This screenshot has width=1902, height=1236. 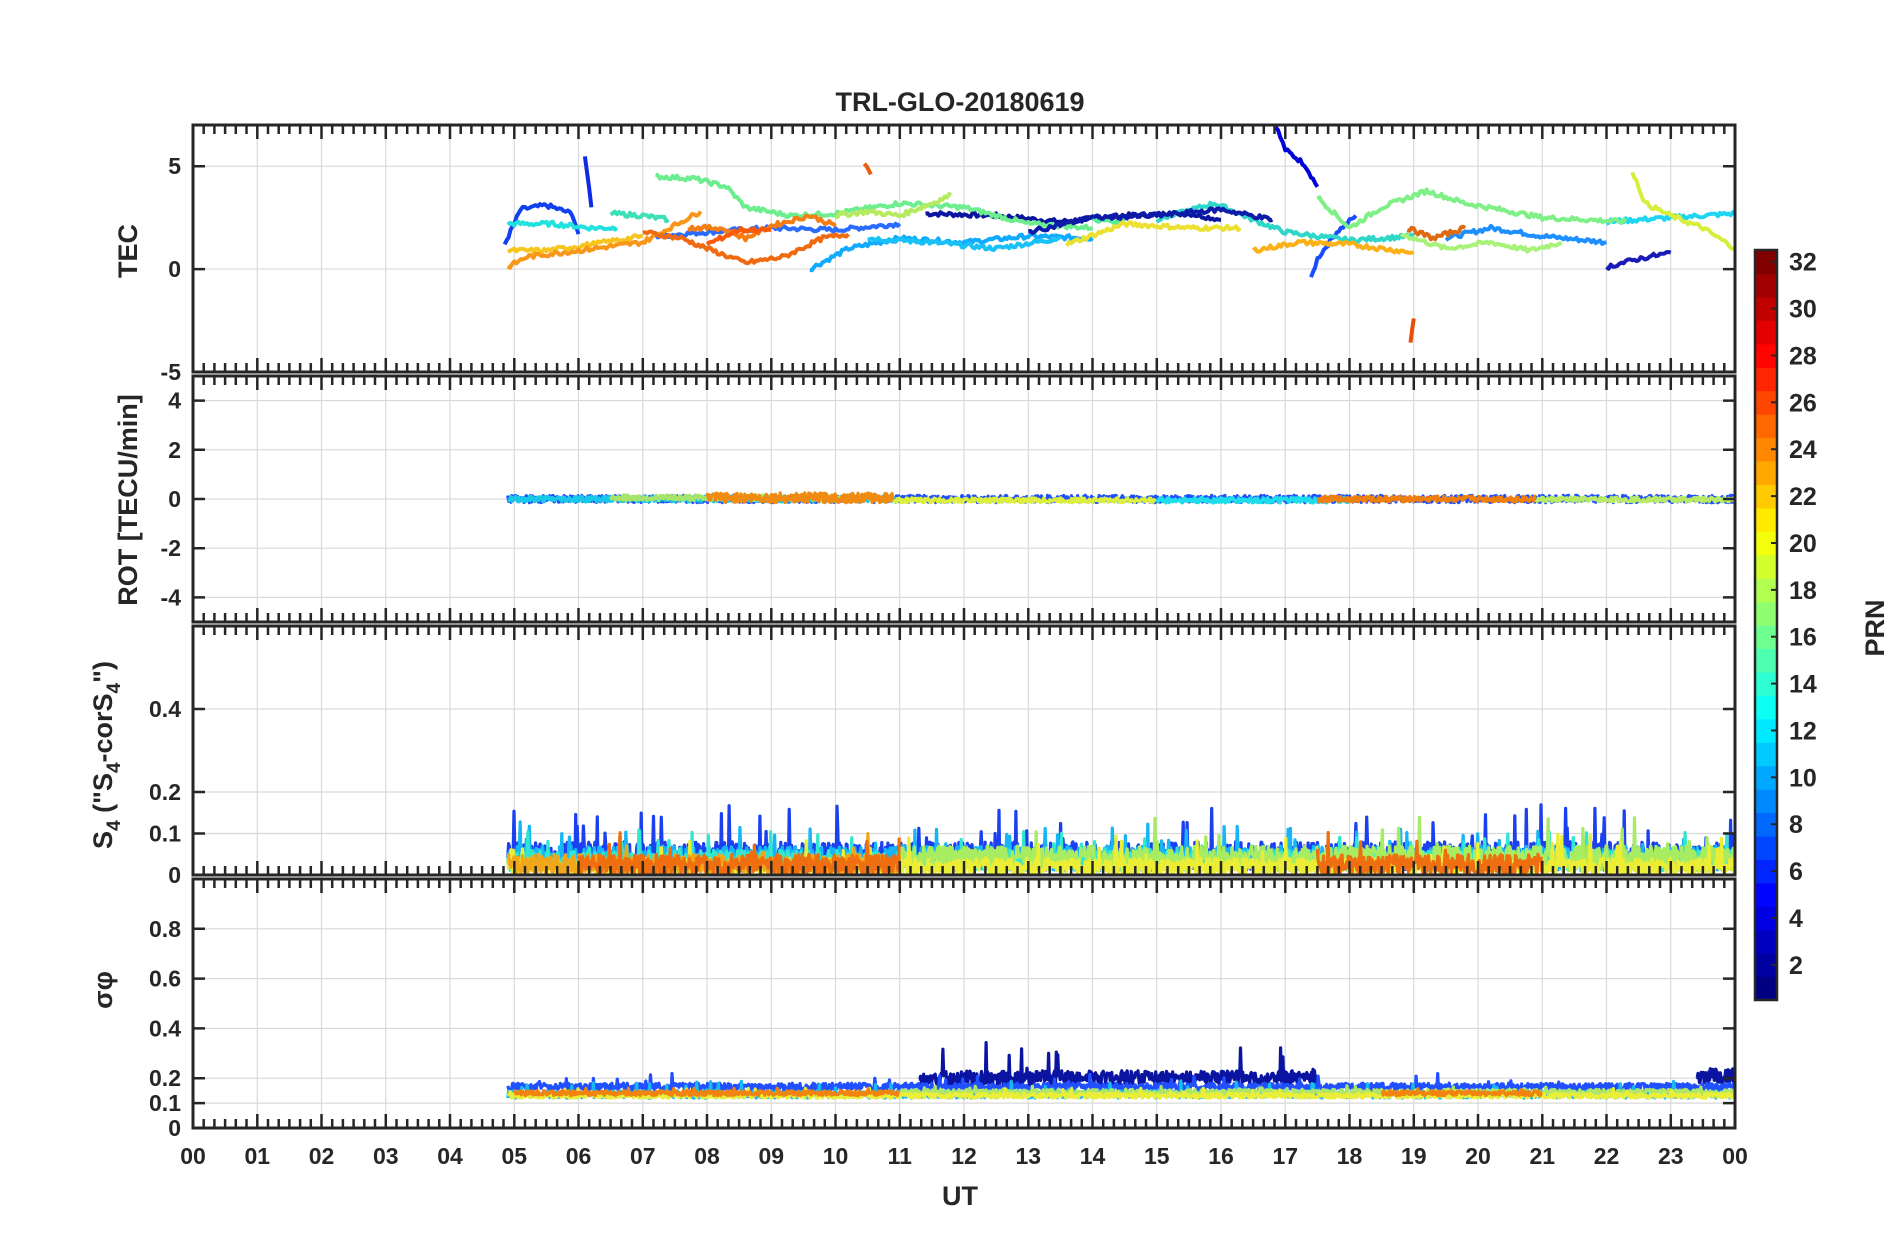 I want to click on colorbar-tick-label: 12, so click(x=1803, y=731).